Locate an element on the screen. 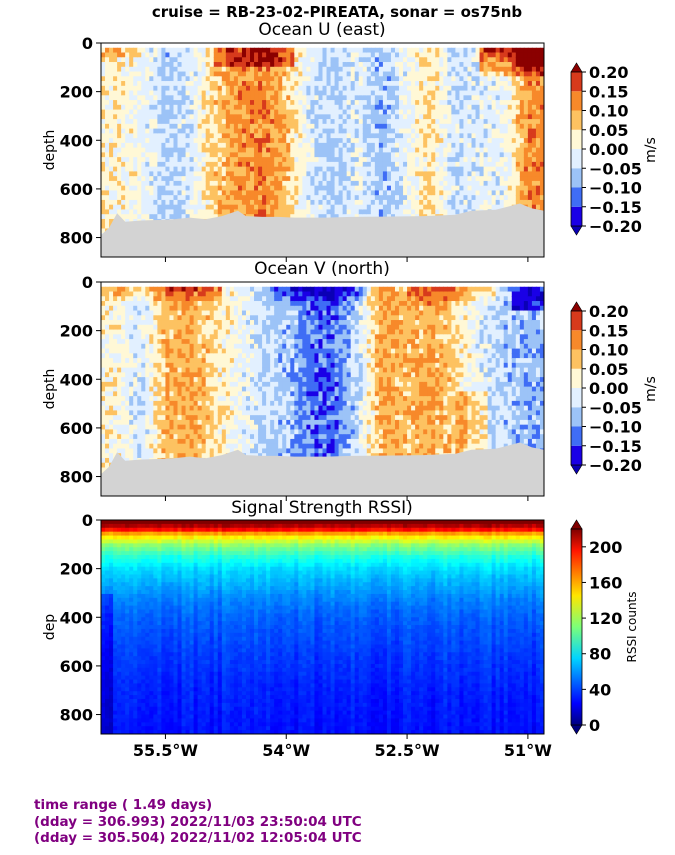 The width and height of the screenshot is (675, 855). colorbar-tick-label: −0.15 is located at coordinates (615, 207).